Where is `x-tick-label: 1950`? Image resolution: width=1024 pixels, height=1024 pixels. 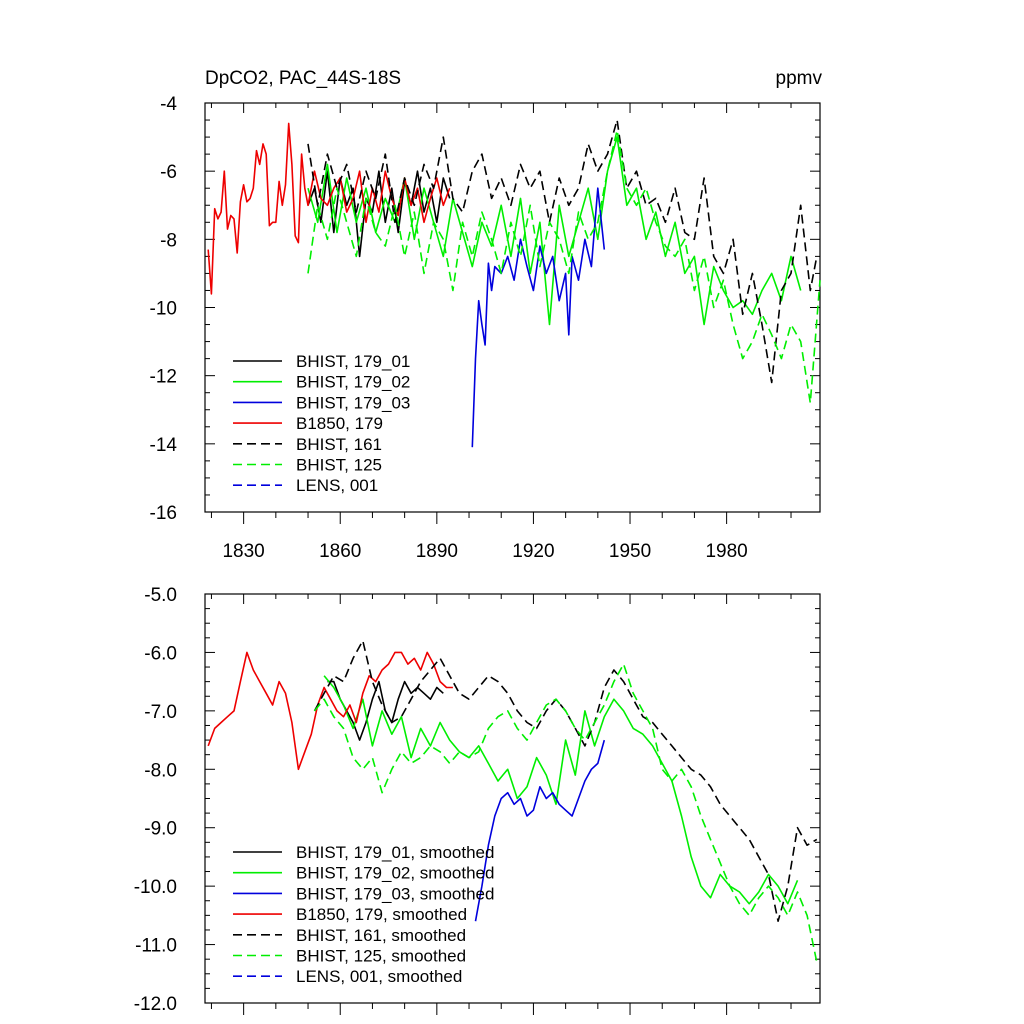
x-tick-label: 1950 is located at coordinates (630, 551).